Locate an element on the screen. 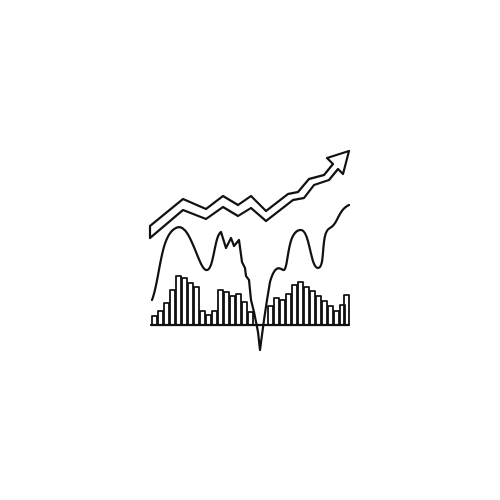 The image size is (500, 500). wave-line is located at coordinates (250, 277).